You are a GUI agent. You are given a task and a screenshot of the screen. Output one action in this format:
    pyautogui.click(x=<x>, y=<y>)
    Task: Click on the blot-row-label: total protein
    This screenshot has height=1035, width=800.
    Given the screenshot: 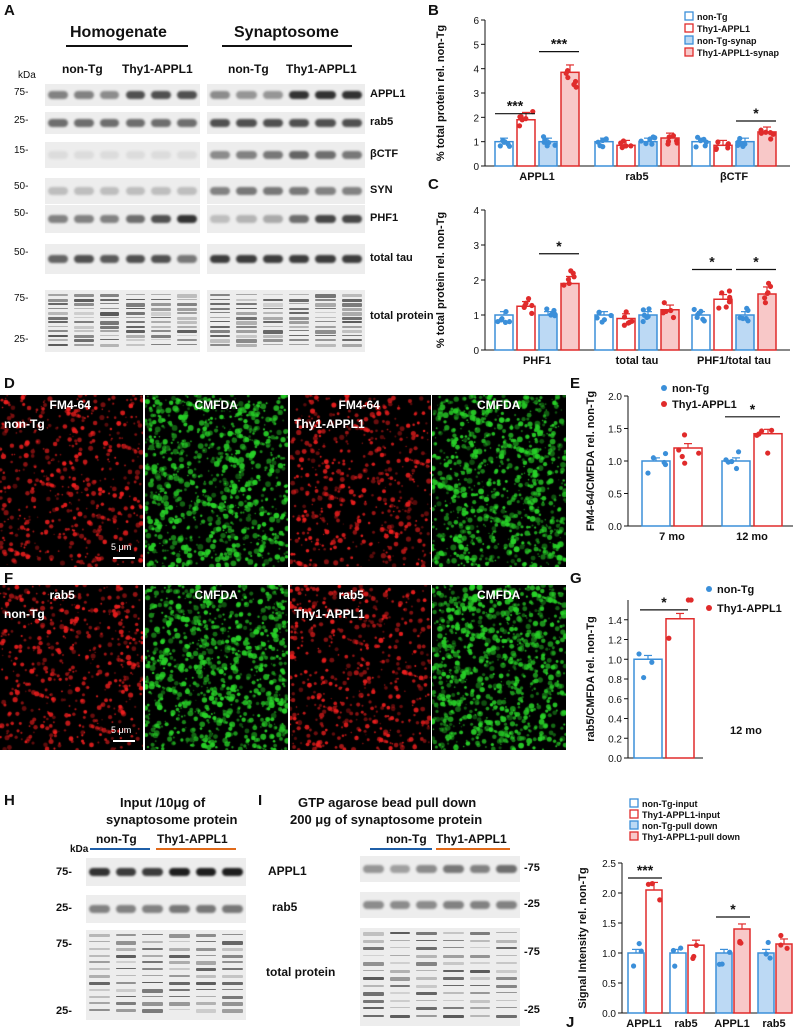 What is the action you would take?
    pyautogui.click(x=402, y=316)
    